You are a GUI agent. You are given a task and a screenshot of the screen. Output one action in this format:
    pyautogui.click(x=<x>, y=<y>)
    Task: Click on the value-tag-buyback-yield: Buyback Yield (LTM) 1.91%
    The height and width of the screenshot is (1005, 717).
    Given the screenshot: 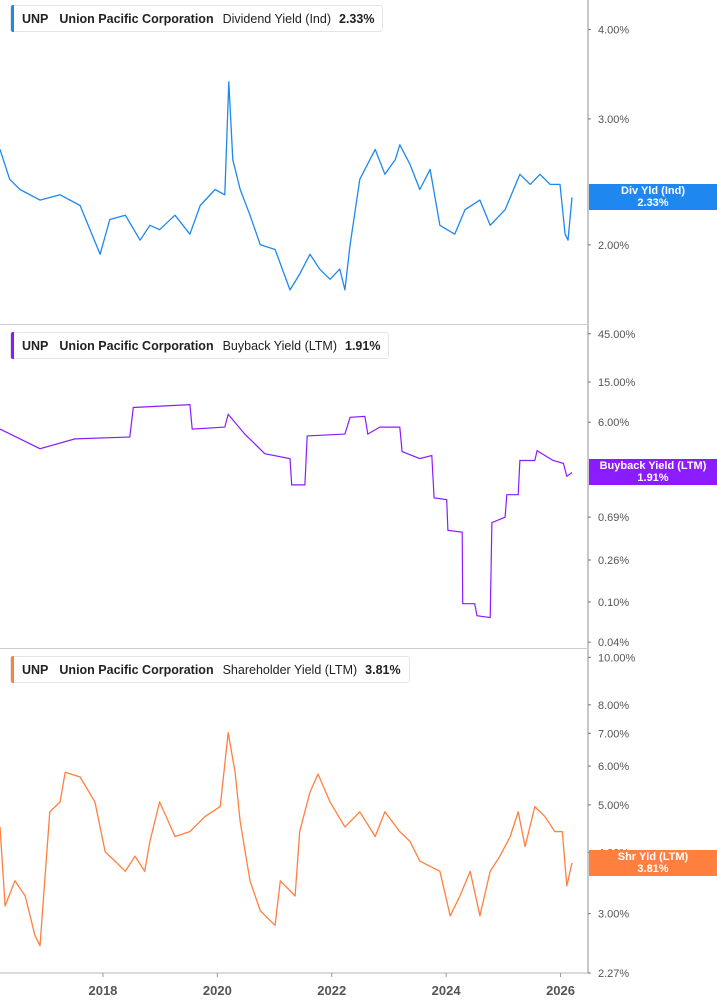 What is the action you would take?
    pyautogui.click(x=653, y=472)
    